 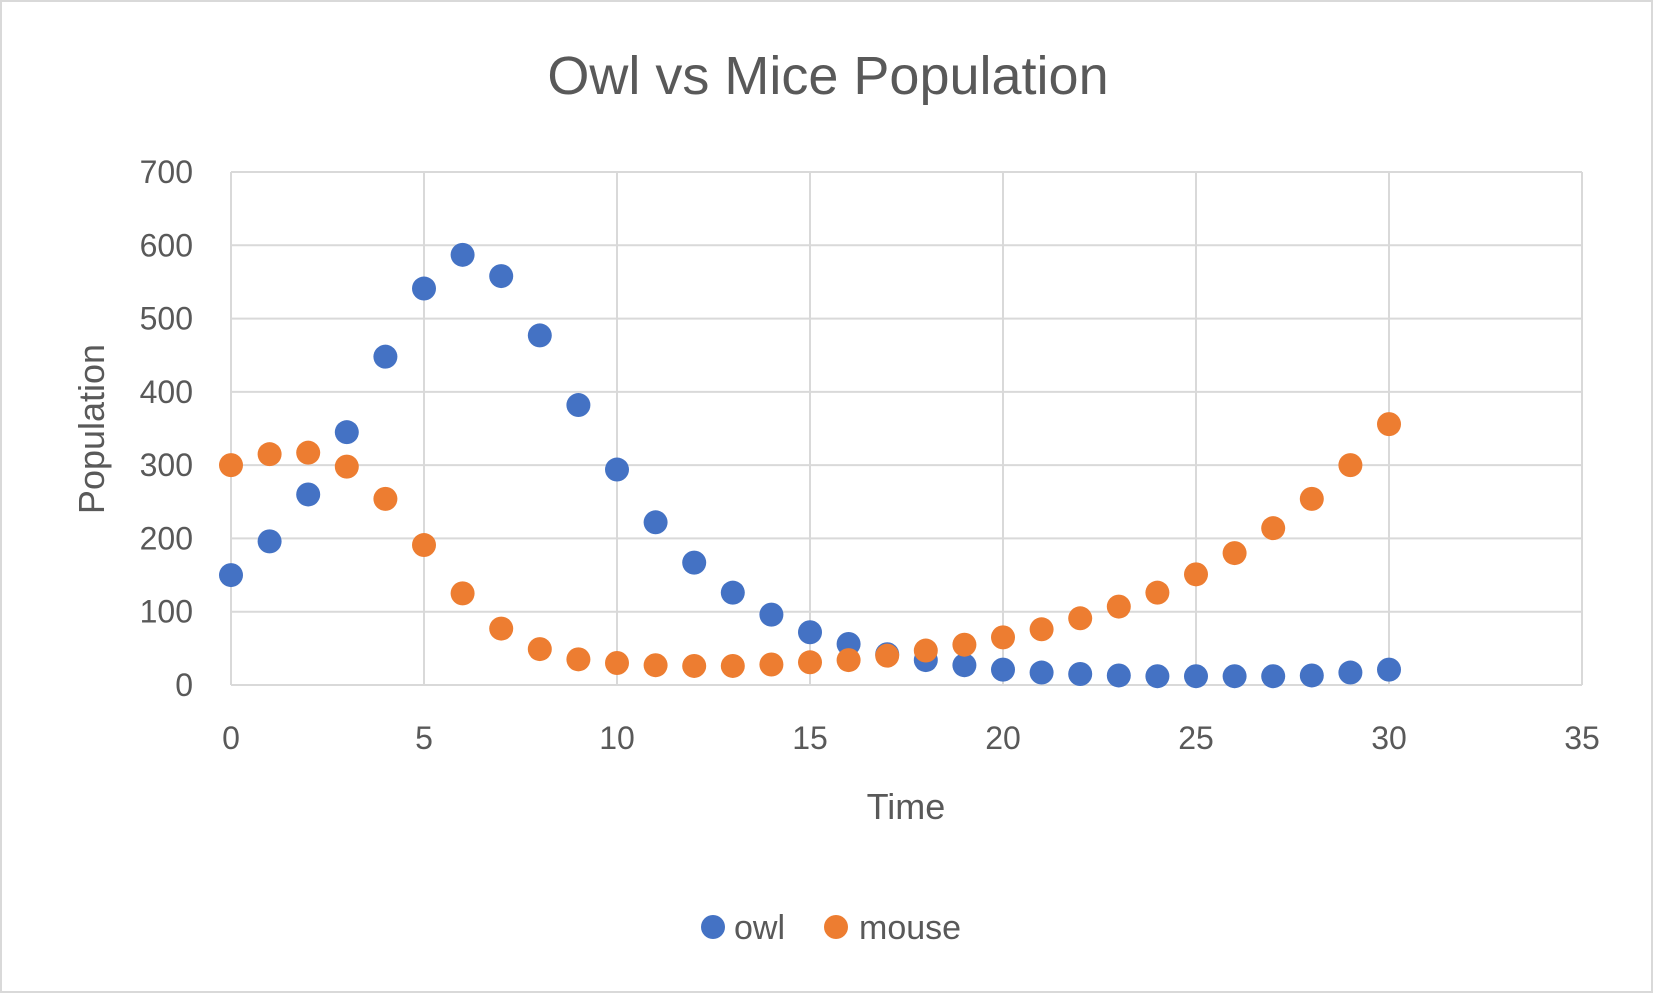 What do you see at coordinates (1582, 738) in the screenshot?
I see `x-tick-label: 35` at bounding box center [1582, 738].